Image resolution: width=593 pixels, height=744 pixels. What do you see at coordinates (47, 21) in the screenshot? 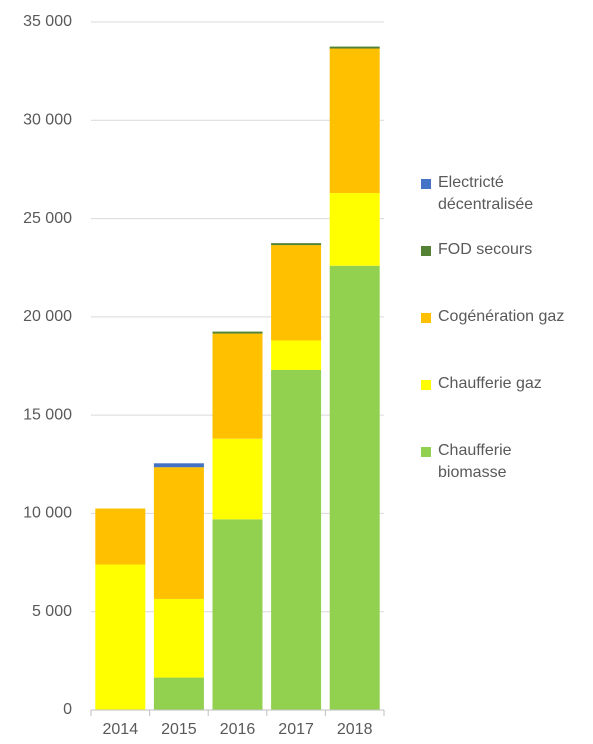
I see `y-tick-label: 35 000` at bounding box center [47, 21].